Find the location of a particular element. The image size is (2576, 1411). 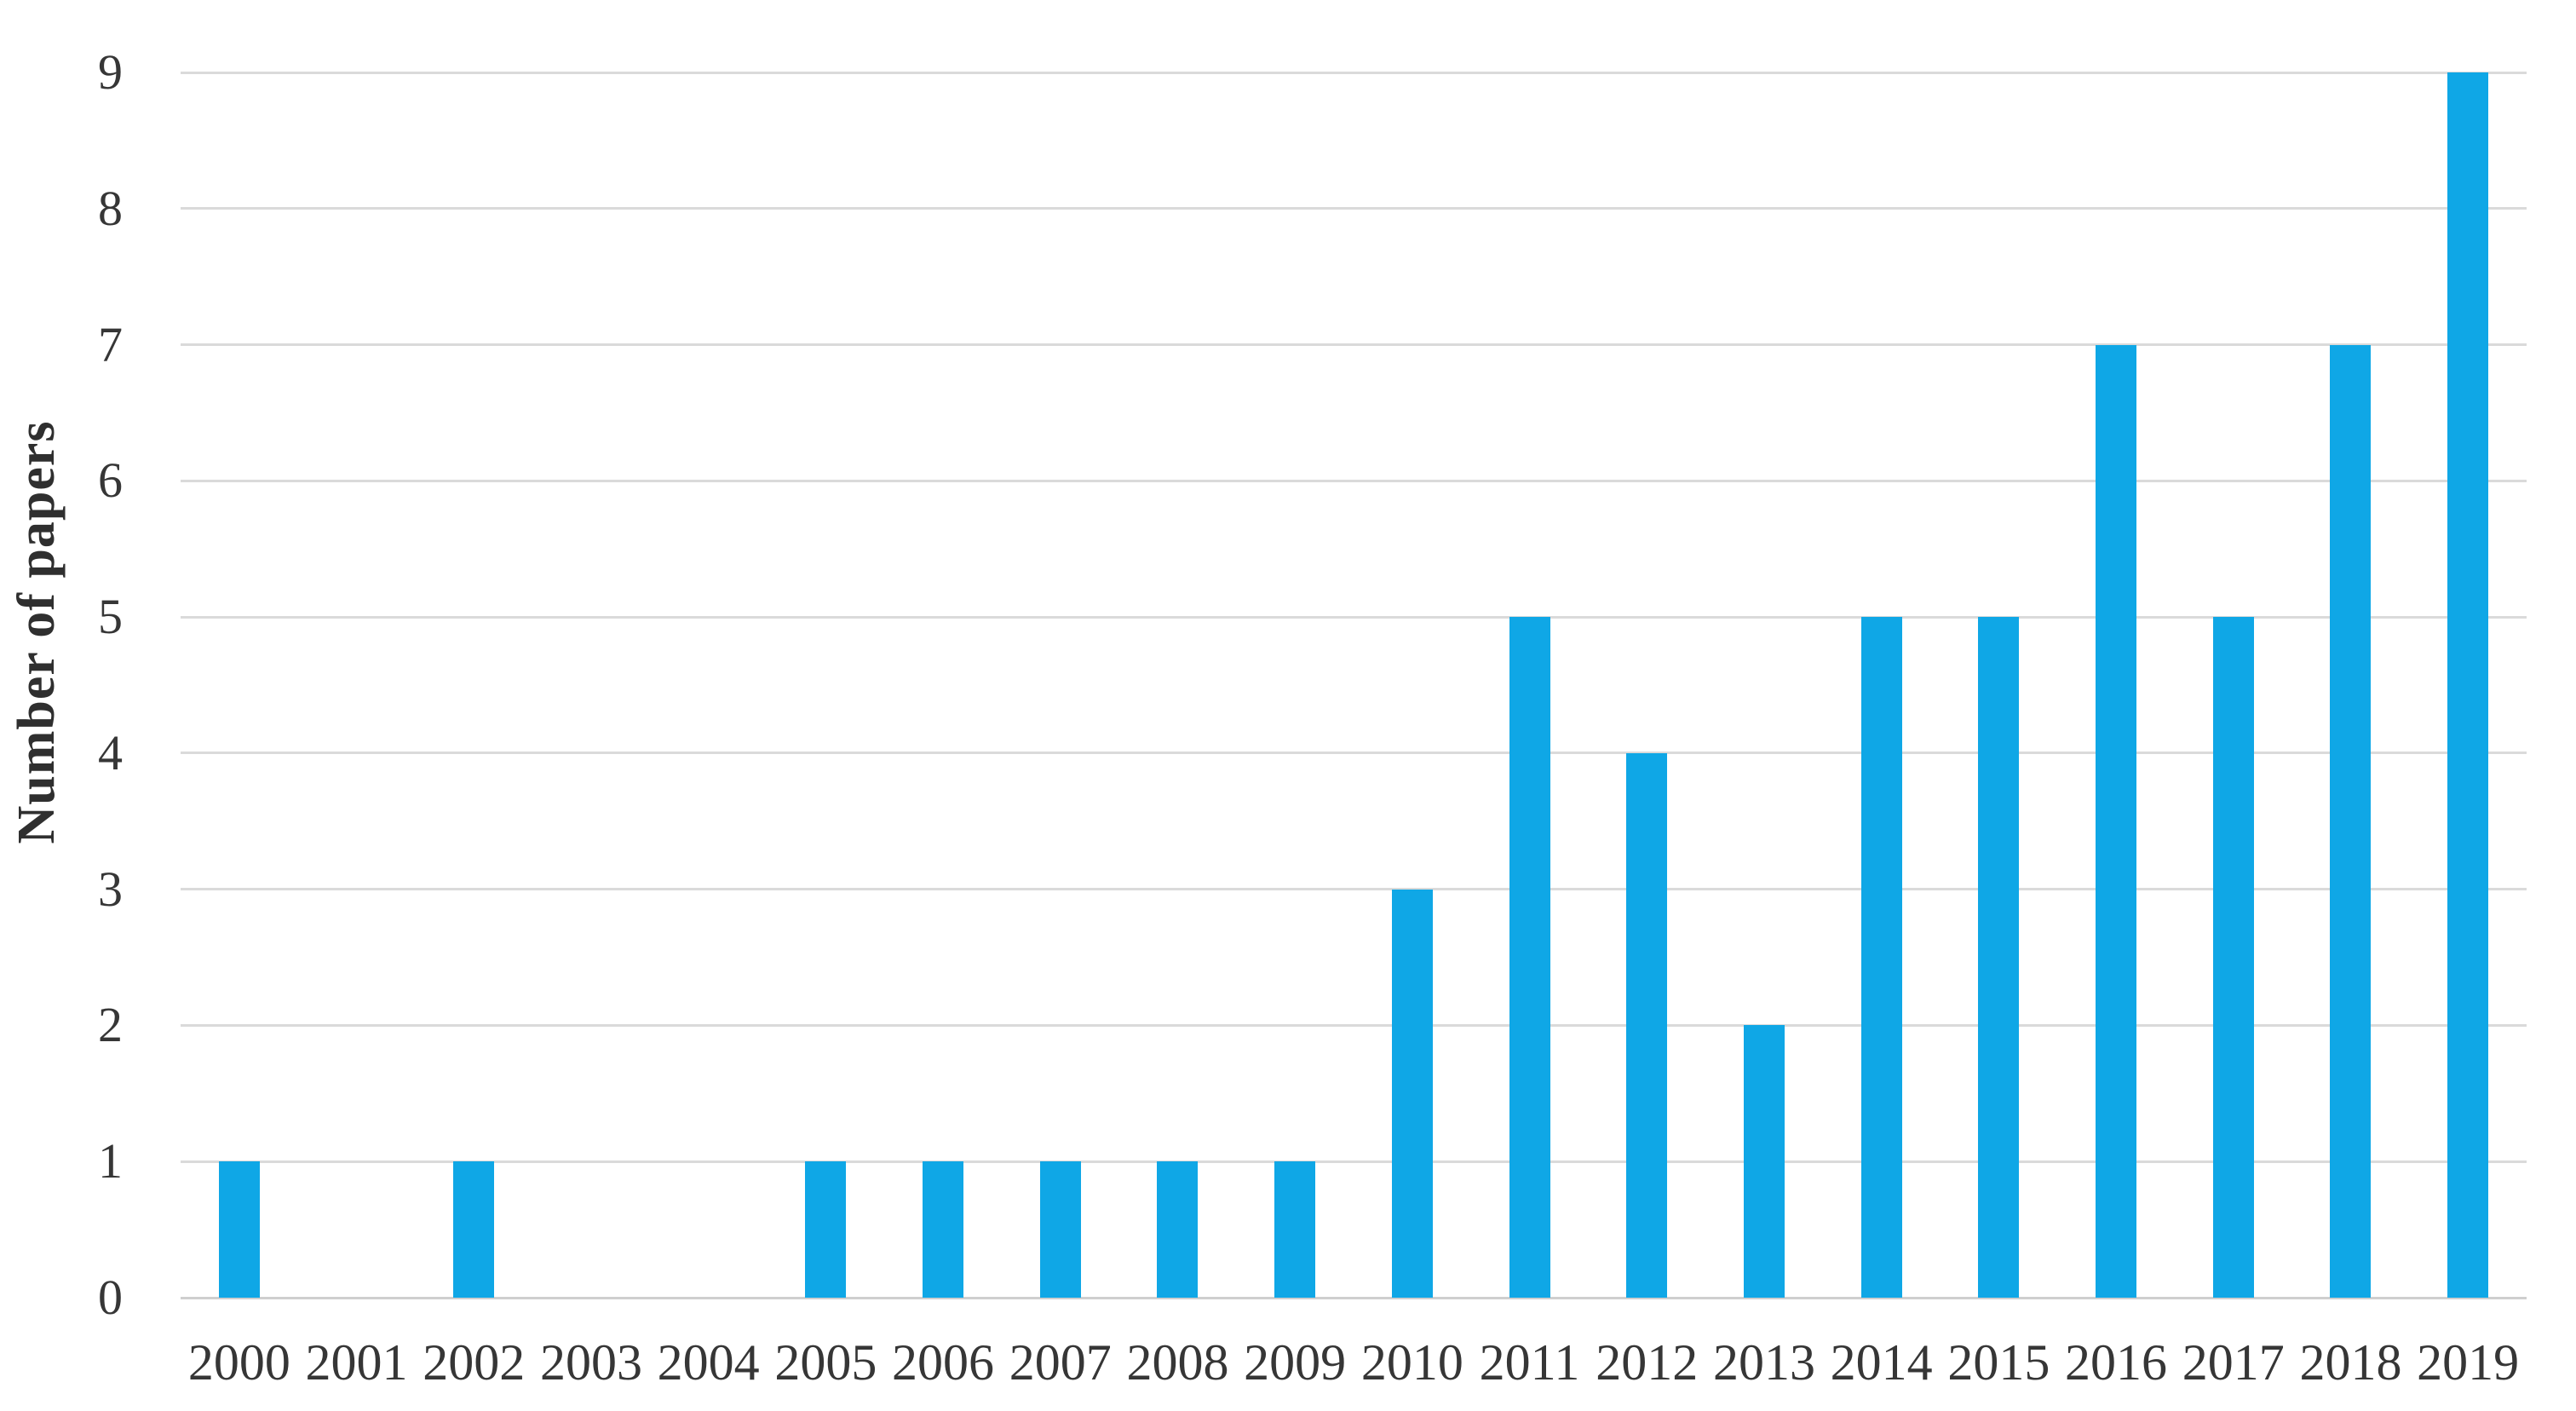

y-tick-label-7: 7 is located at coordinates (111, 344).